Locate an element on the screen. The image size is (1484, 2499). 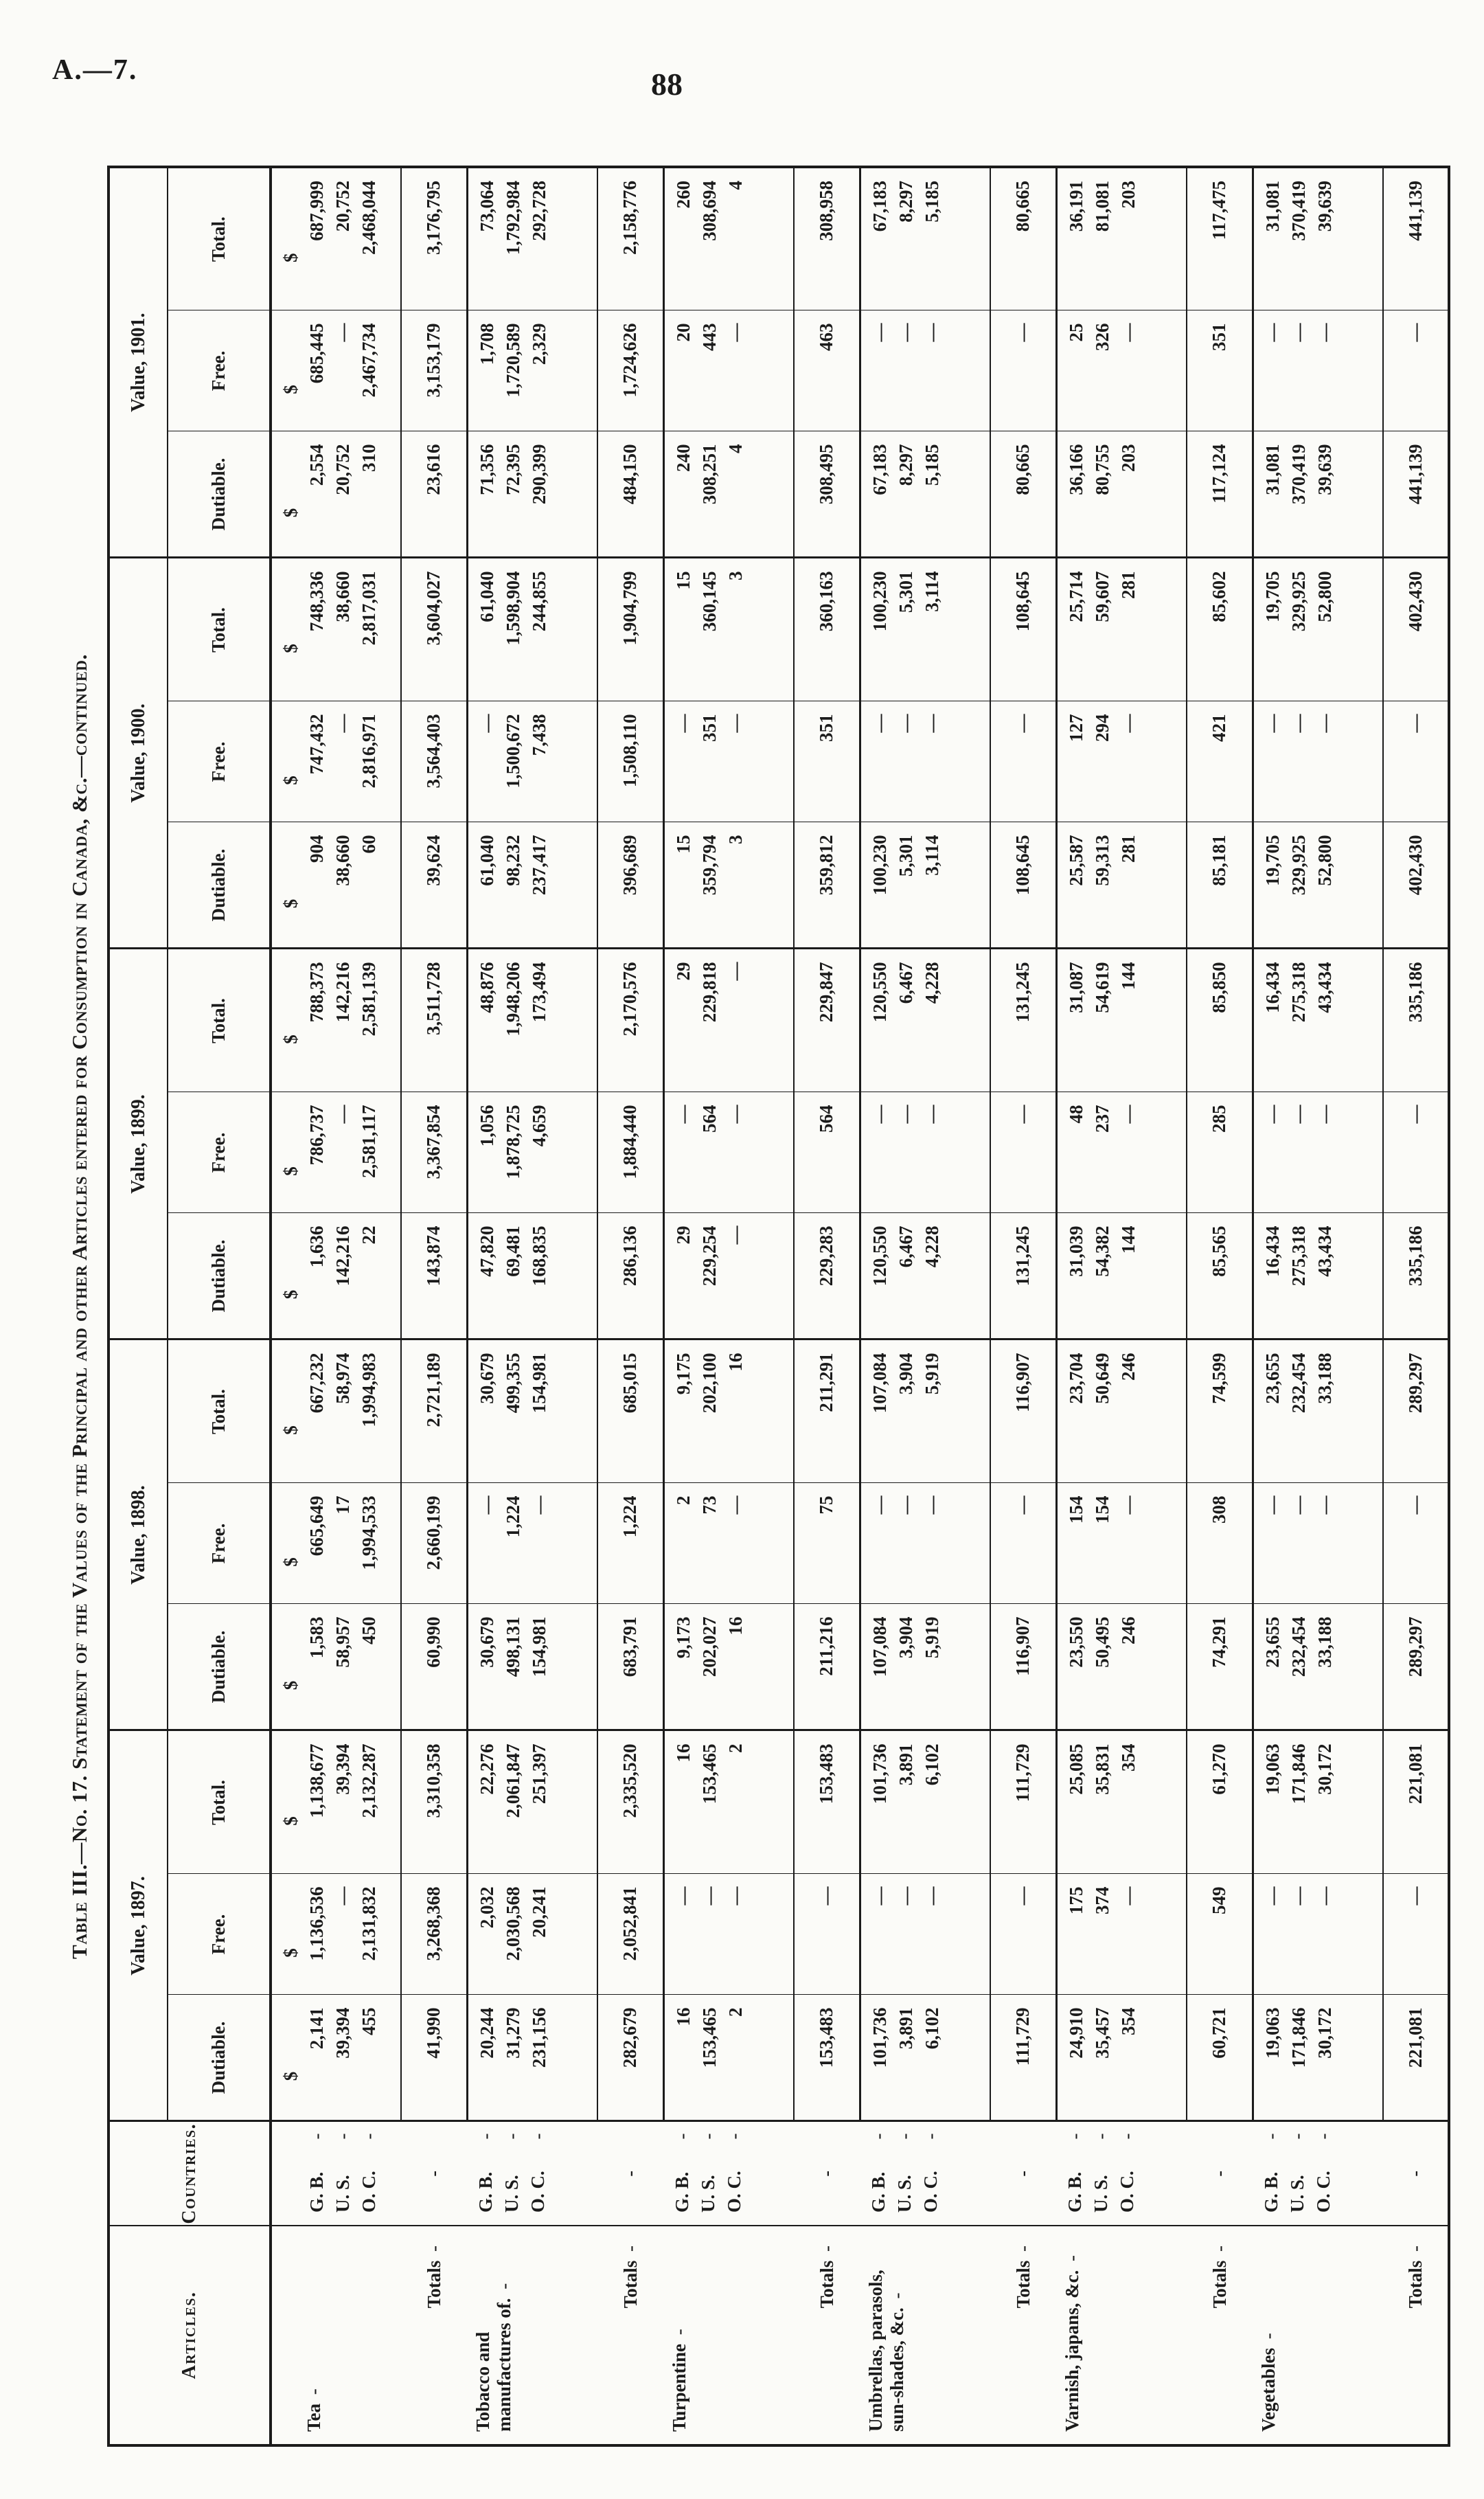
value-line: 354 is located at coordinates (1128, 2021).